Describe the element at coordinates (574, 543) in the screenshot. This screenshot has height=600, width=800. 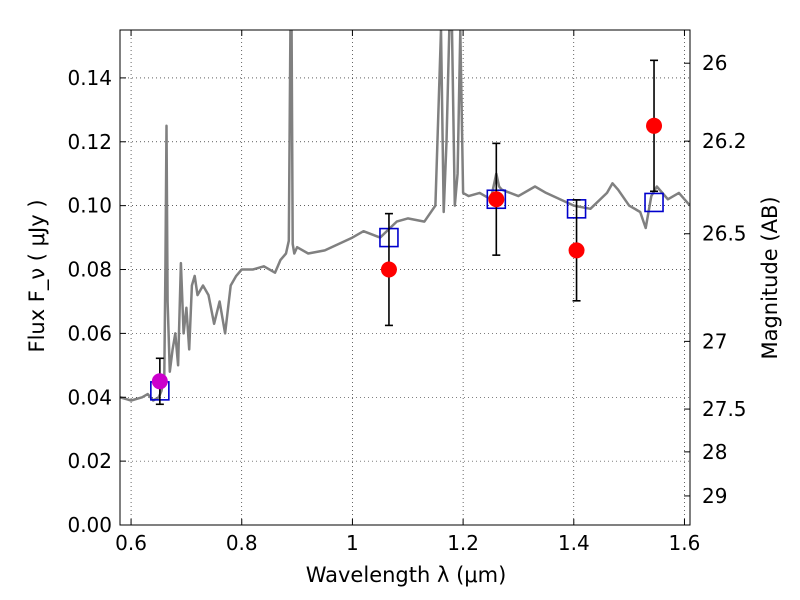
I see `x-tick-label: 1.4` at that location.